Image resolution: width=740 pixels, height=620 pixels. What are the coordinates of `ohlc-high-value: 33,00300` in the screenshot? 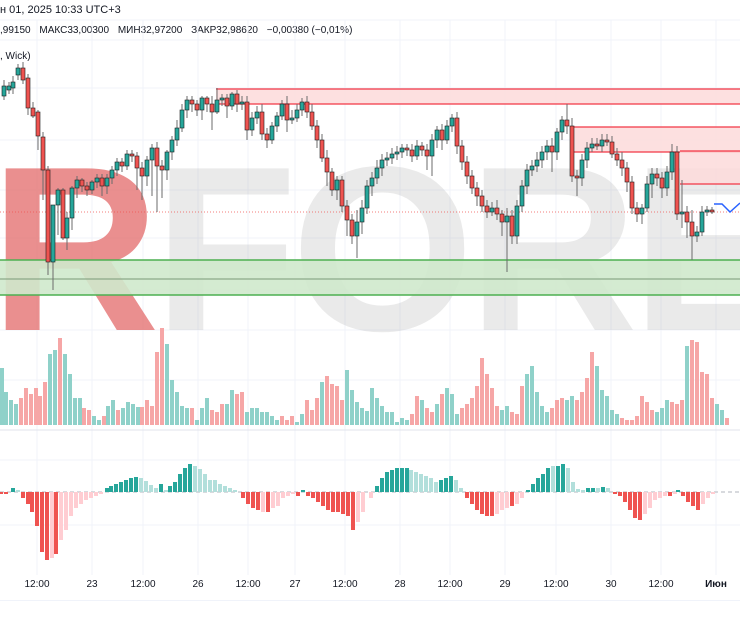 It's located at (88, 30).